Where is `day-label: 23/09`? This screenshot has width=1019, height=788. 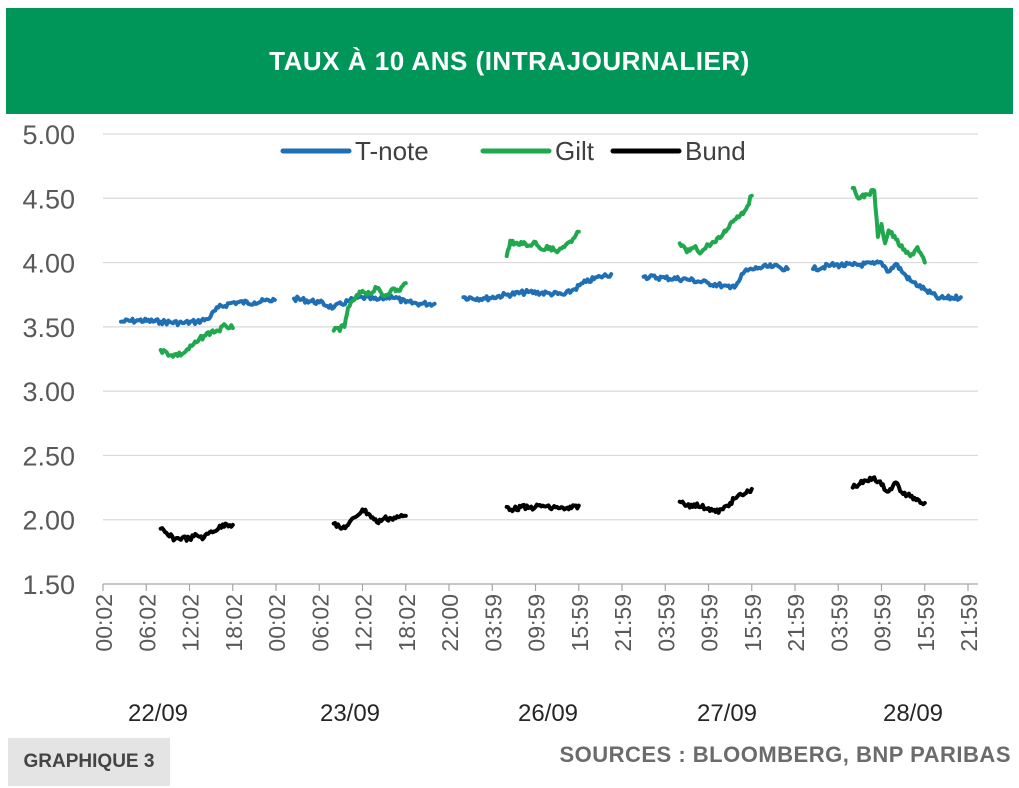
day-label: 23/09 is located at coordinates (350, 713).